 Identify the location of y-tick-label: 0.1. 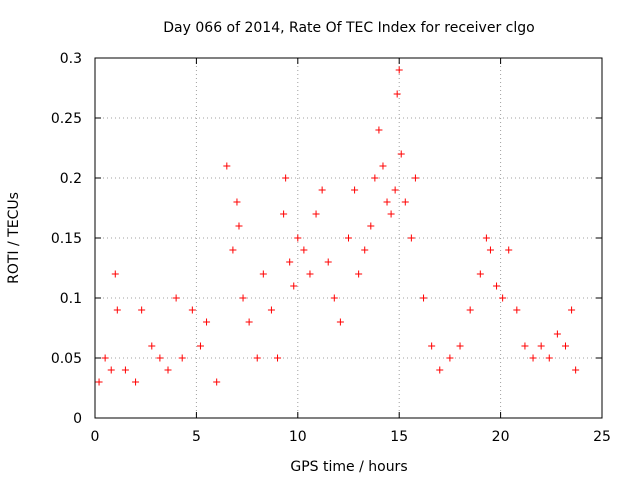
(71, 299).